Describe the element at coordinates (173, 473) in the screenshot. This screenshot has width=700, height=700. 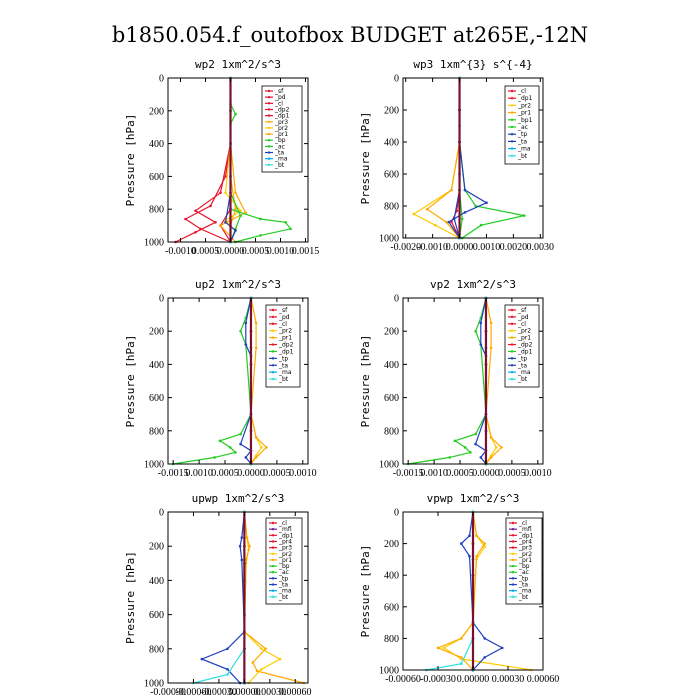
I see `panel-3-xtick-label-0: -0.0015` at that location.